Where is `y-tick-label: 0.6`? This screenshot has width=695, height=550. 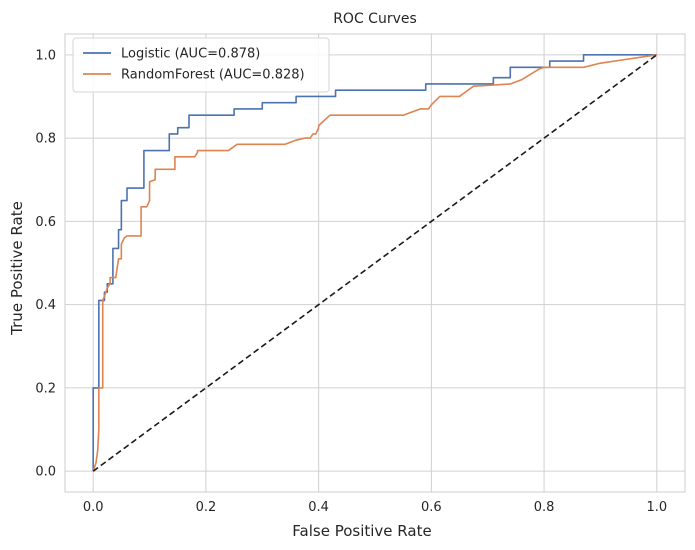 y-tick-label: 0.6 is located at coordinates (45, 222).